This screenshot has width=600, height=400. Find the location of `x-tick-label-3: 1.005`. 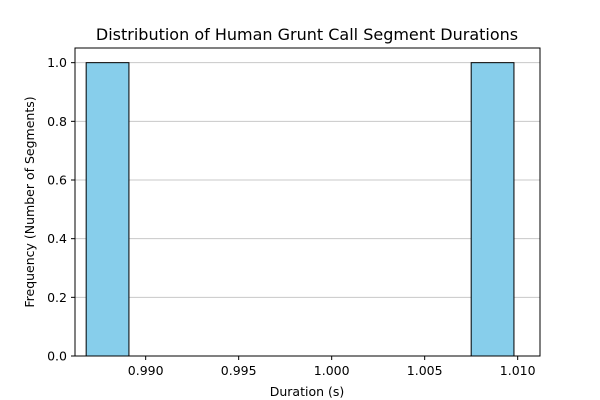

x-tick-label-3: 1.005 is located at coordinates (425, 370).